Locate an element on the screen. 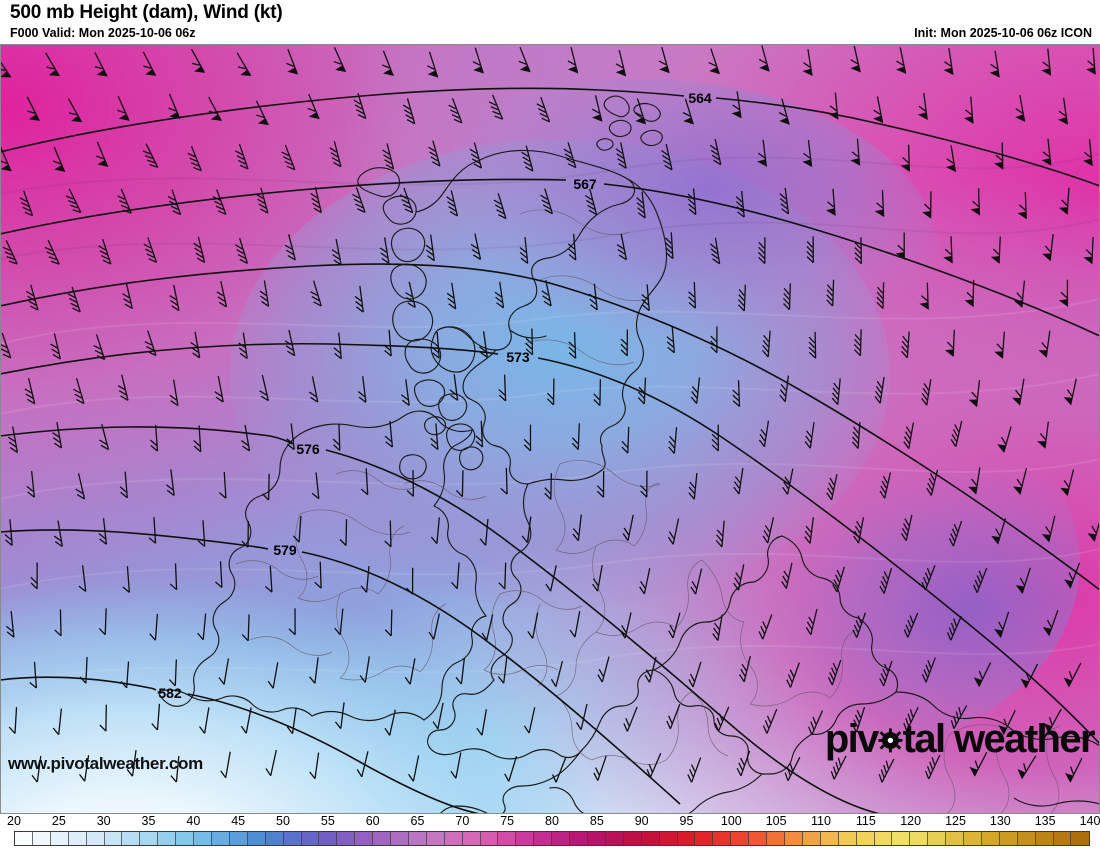 Image resolution: width=1100 pixels, height=850 pixels. colorbar-tick: 50 is located at coordinates (283, 821).